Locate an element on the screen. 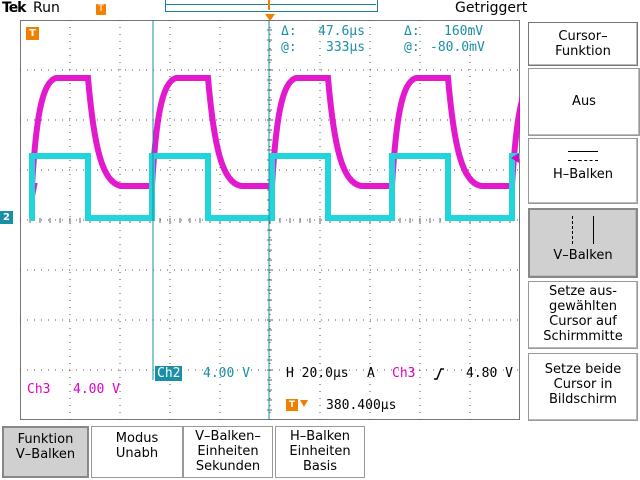 The width and height of the screenshot is (640, 480). record-trigger-marker is located at coordinates (269, 5).